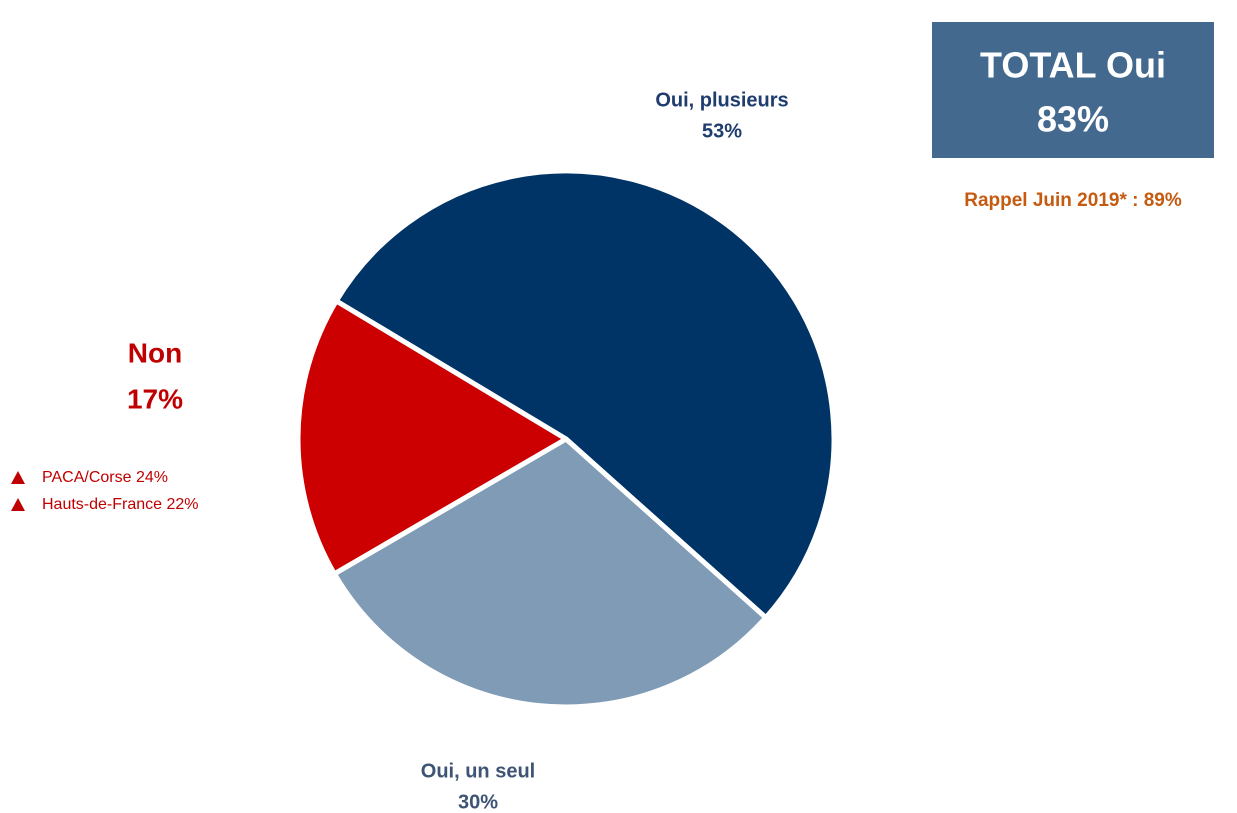 The width and height of the screenshot is (1237, 813). I want to click on slice-value-label: 53%, so click(722, 131).